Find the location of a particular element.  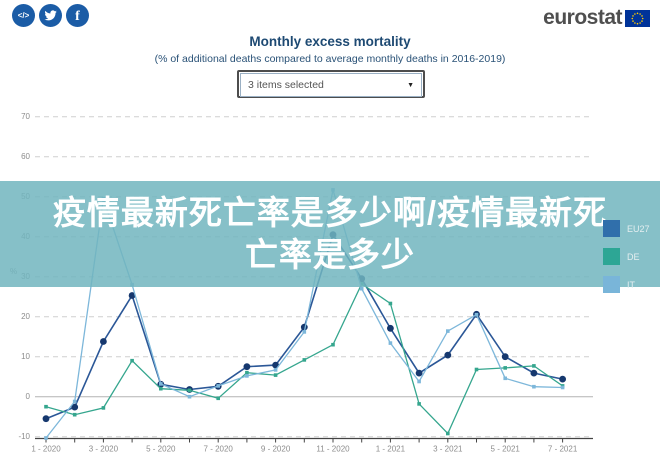

y-axis-tick-label: 60 is located at coordinates (25, 156).